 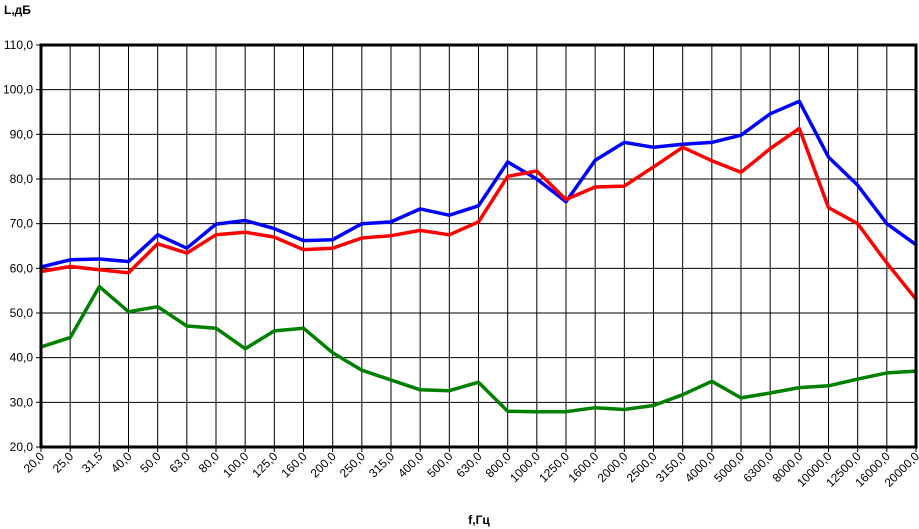 I want to click on x-tick-label: 200,0, so click(x=323, y=464).